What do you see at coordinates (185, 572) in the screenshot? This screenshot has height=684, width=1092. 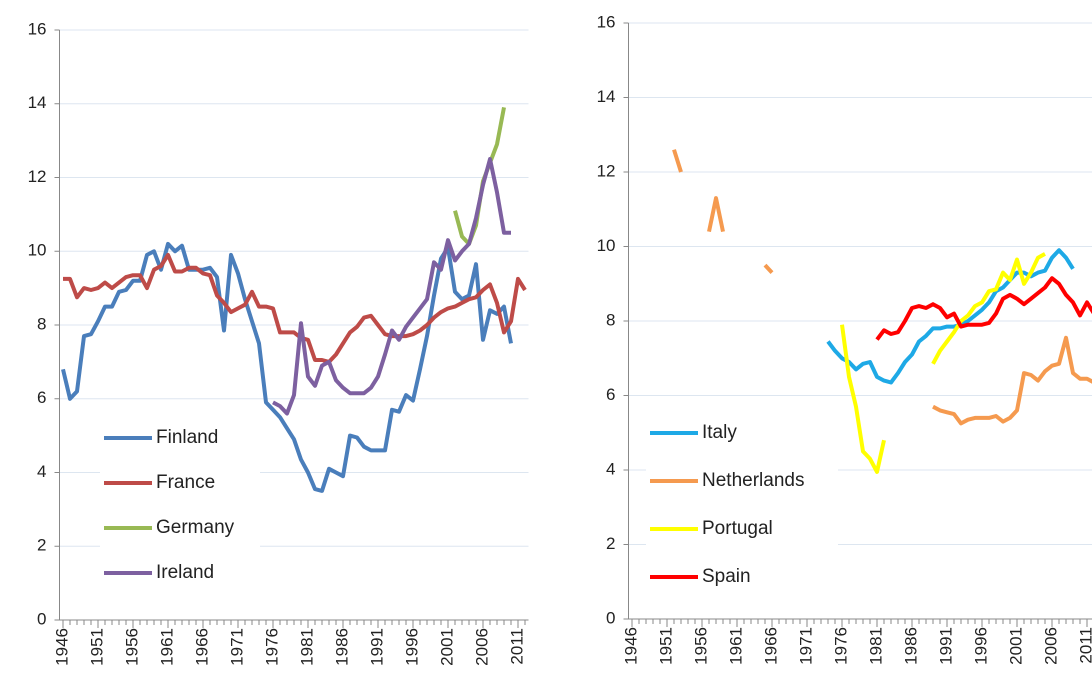 I see `legend-label: Ireland` at bounding box center [185, 572].